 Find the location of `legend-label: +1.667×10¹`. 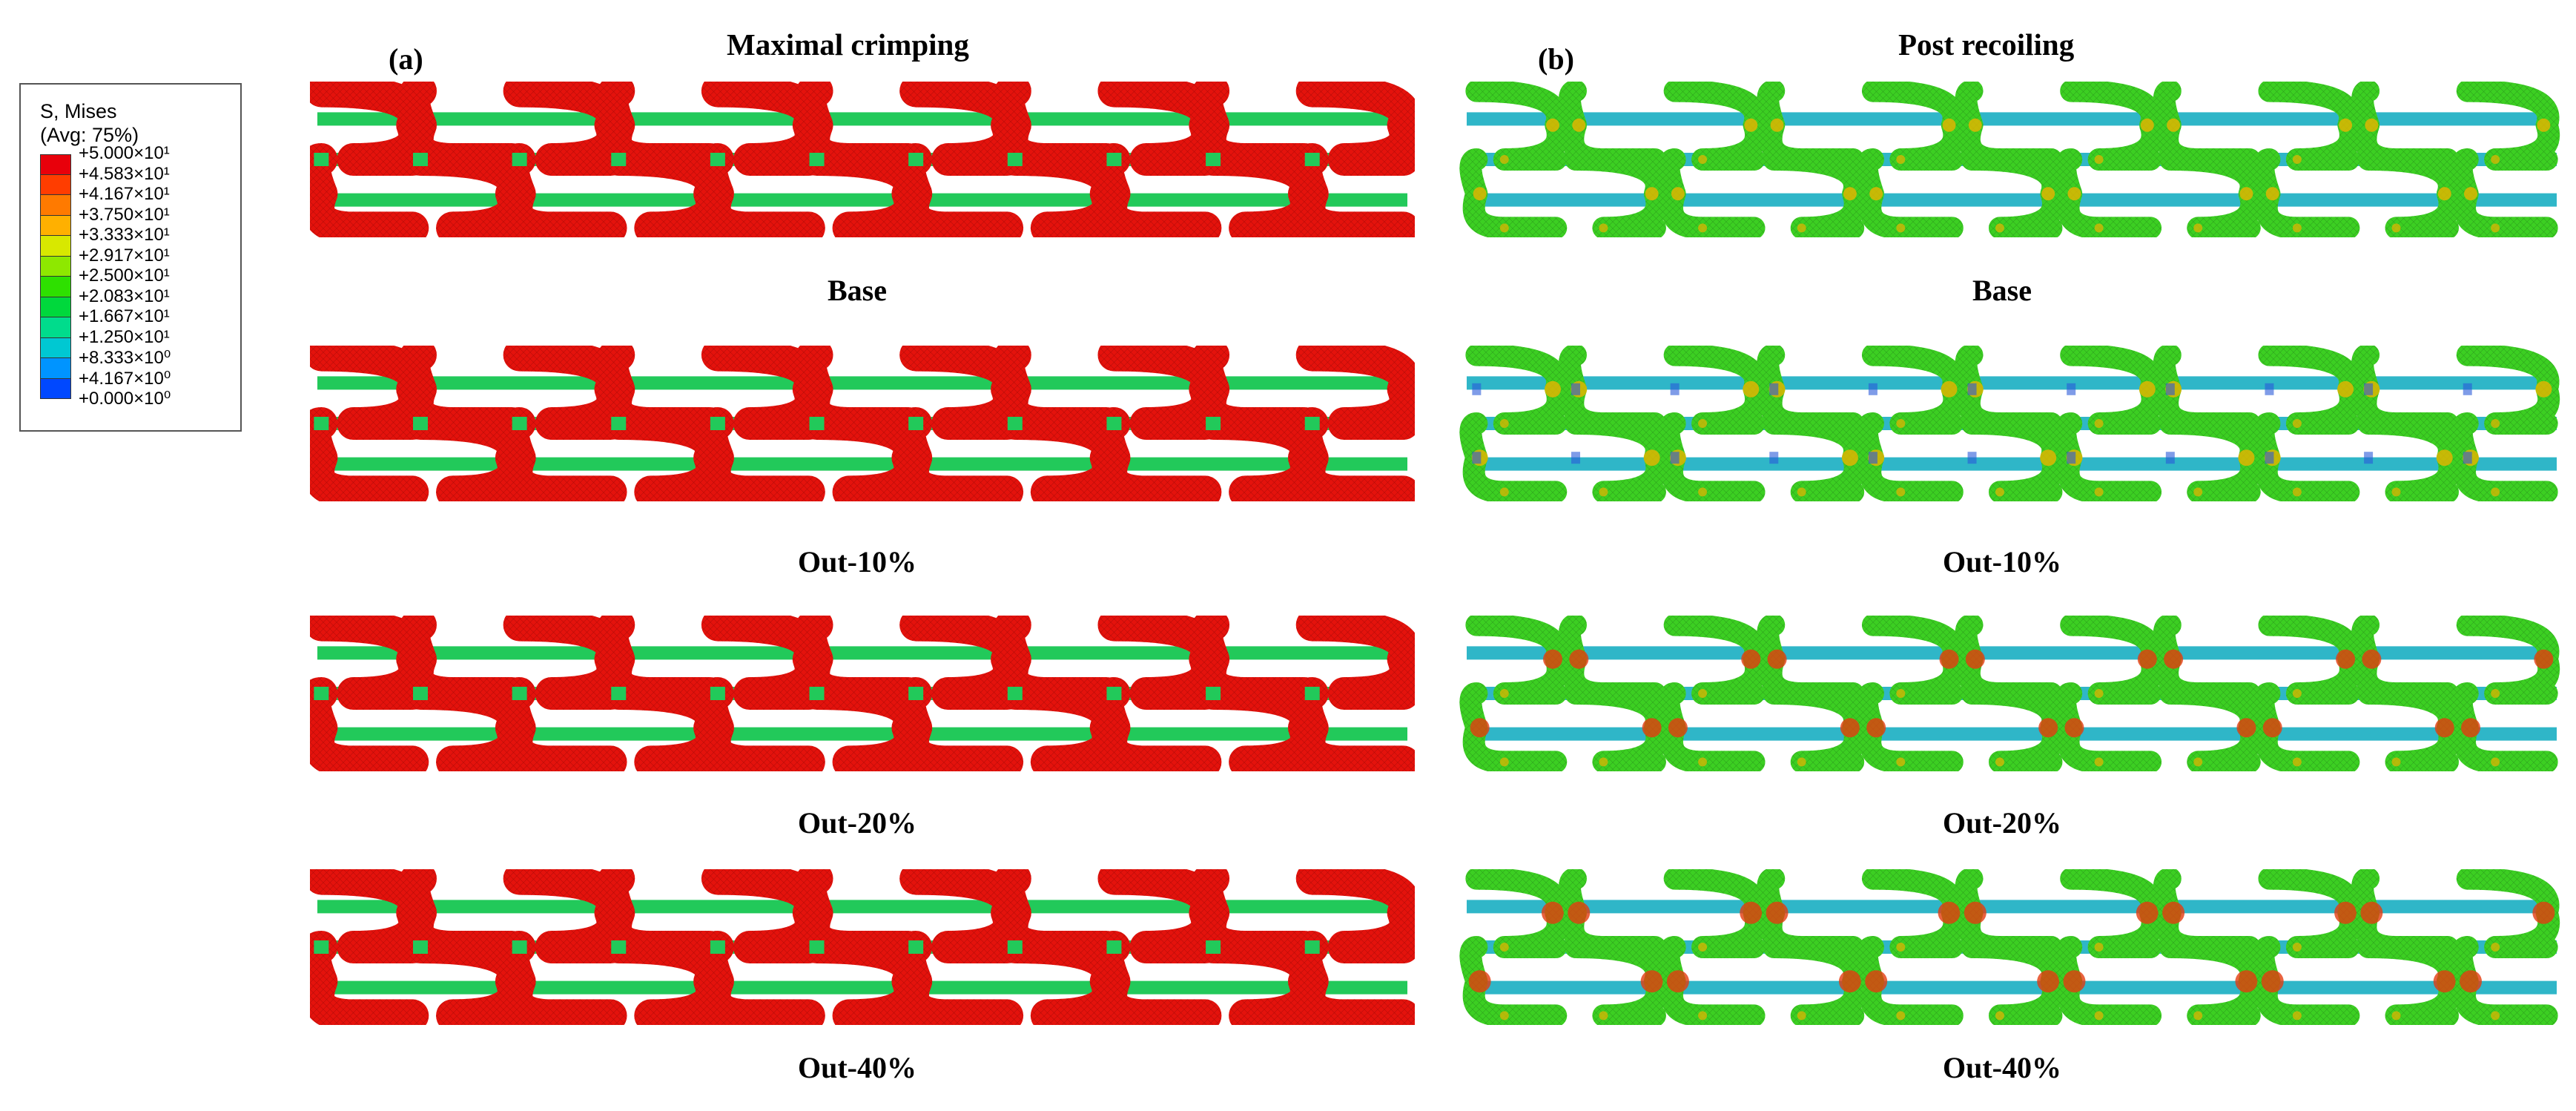

legend-label: +1.667×10¹ is located at coordinates (124, 316).